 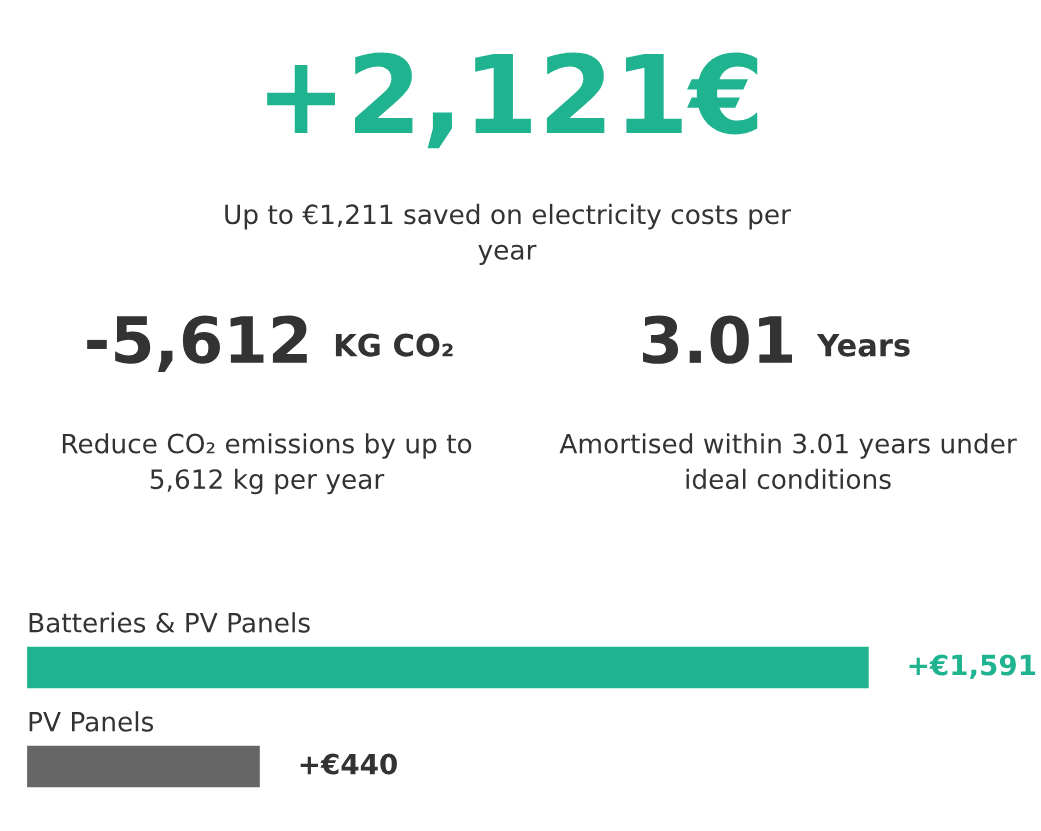 What do you see at coordinates (512, 100) in the screenshot?
I see `text: +2,121€` at bounding box center [512, 100].